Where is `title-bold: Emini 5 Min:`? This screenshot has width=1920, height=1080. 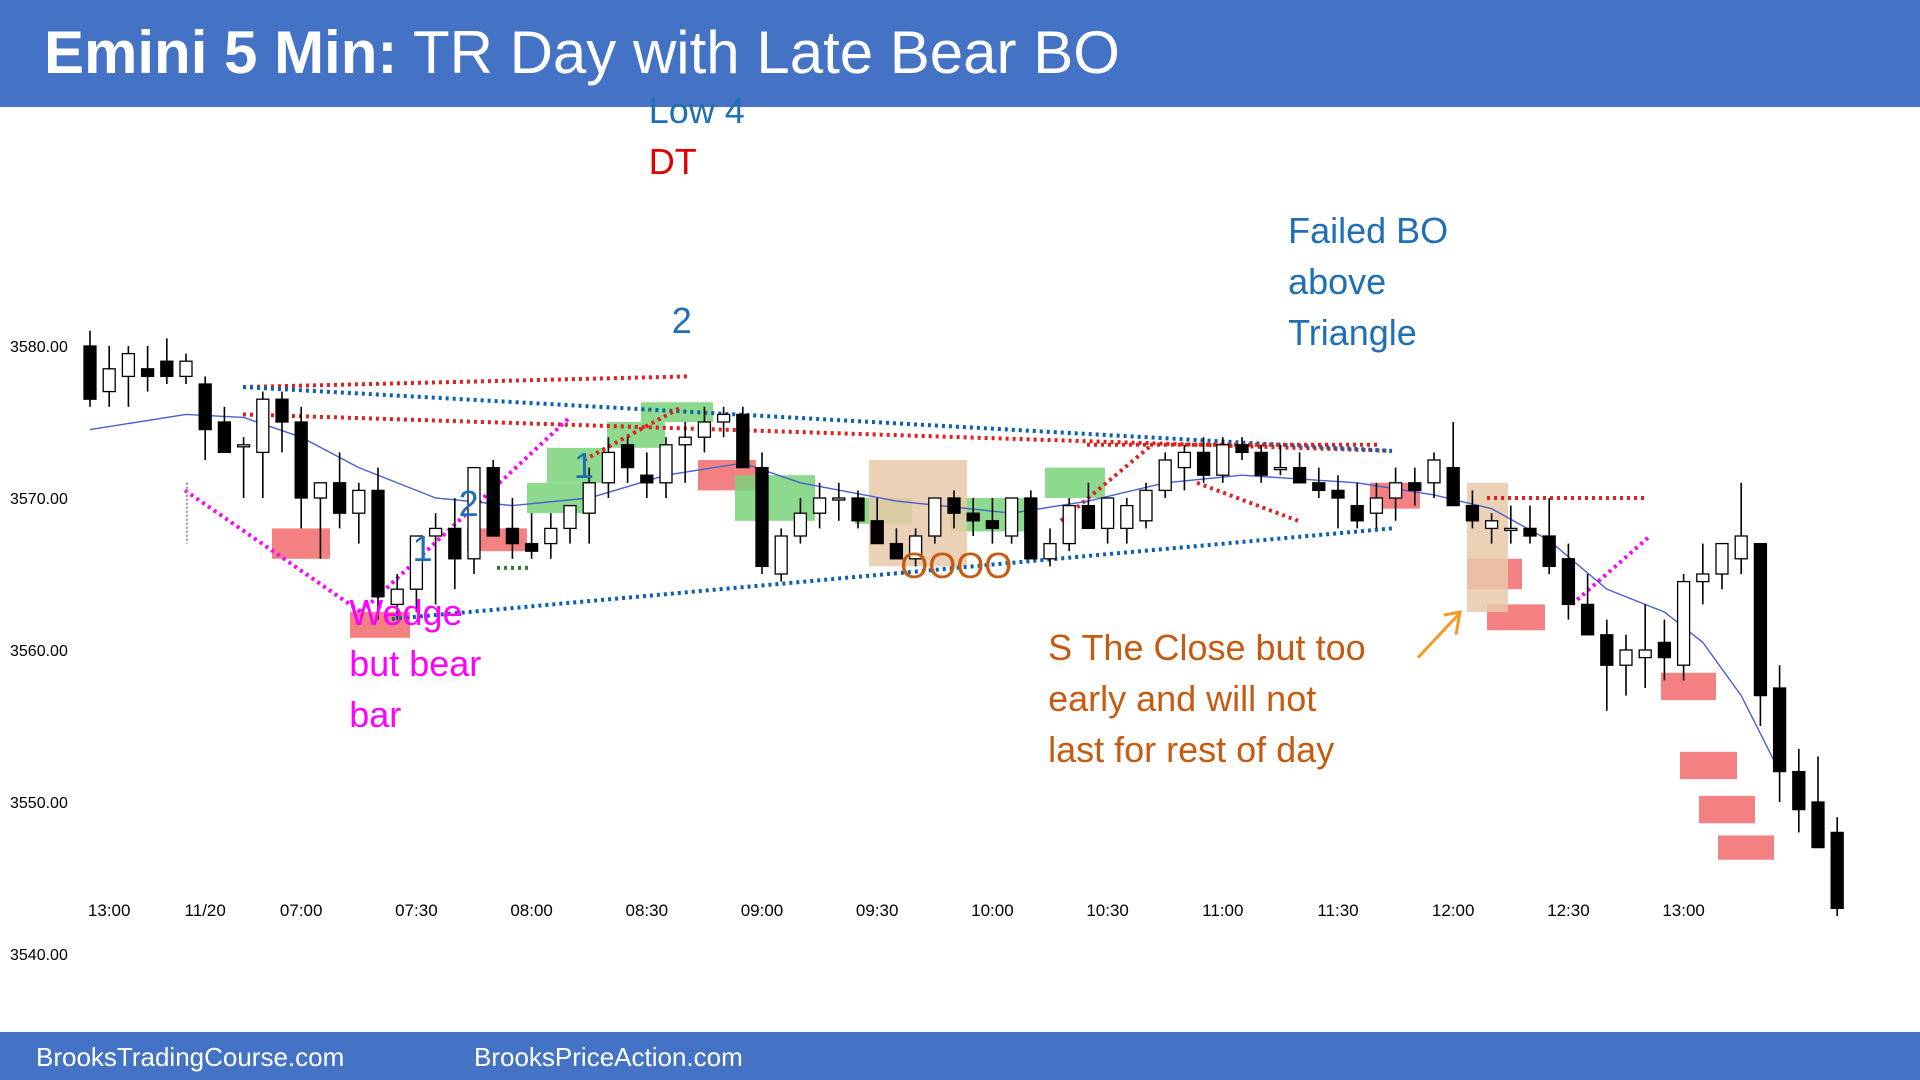
title-bold: Emini 5 Min: is located at coordinates (221, 52).